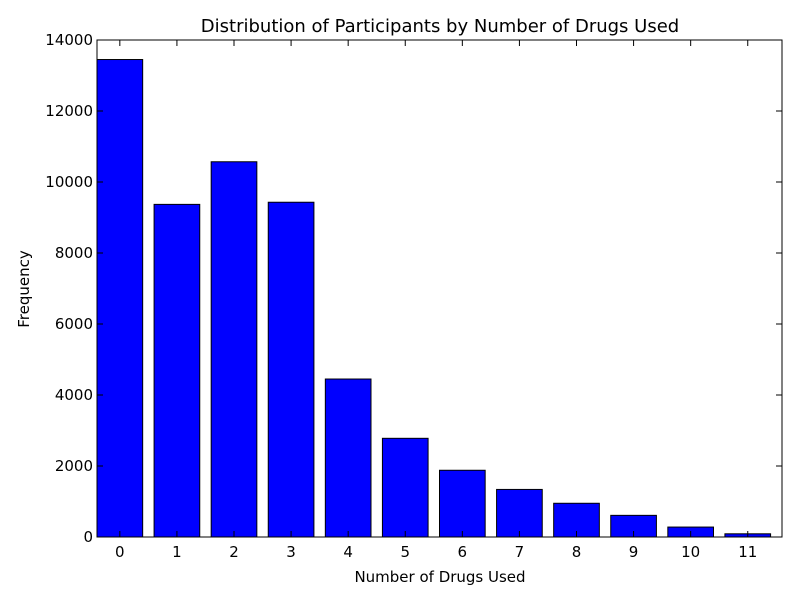 The width and height of the screenshot is (800, 600). What do you see at coordinates (634, 552) in the screenshot?
I see `x-tick-label-9: 9` at bounding box center [634, 552].